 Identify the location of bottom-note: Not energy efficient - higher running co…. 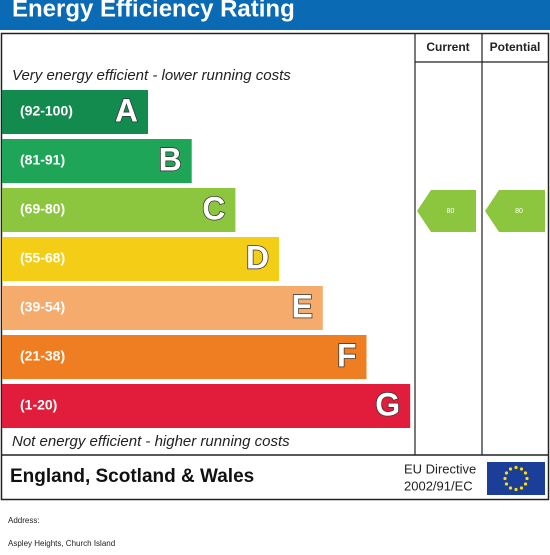
(151, 441).